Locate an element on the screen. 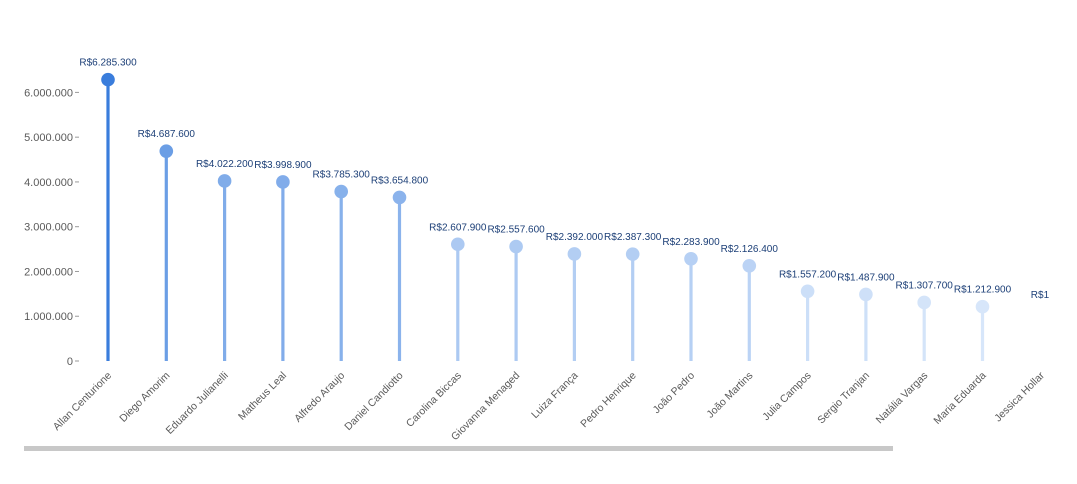 The image size is (1077, 484). data-label: R$1 is located at coordinates (1040, 295).